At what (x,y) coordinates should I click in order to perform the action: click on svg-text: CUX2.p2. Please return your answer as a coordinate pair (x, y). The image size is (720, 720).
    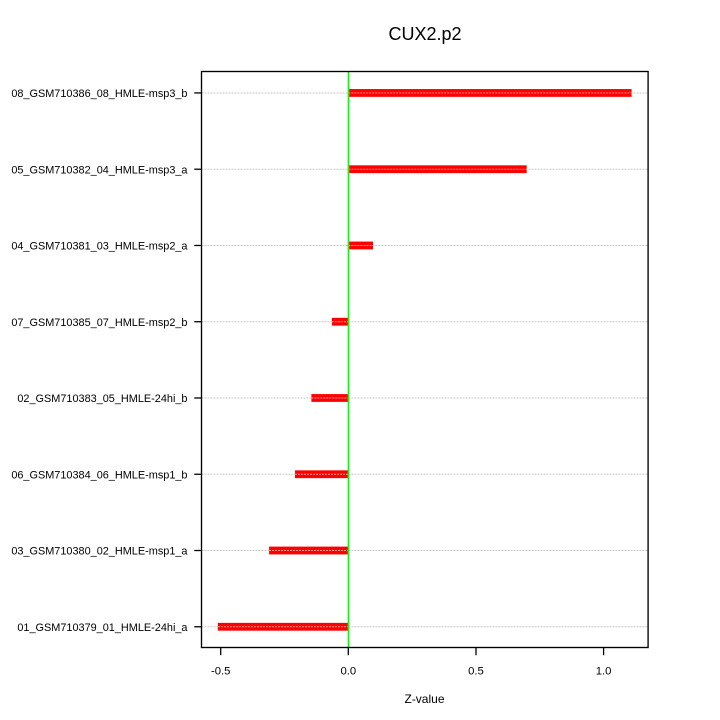
    Looking at the image, I should click on (424, 34).